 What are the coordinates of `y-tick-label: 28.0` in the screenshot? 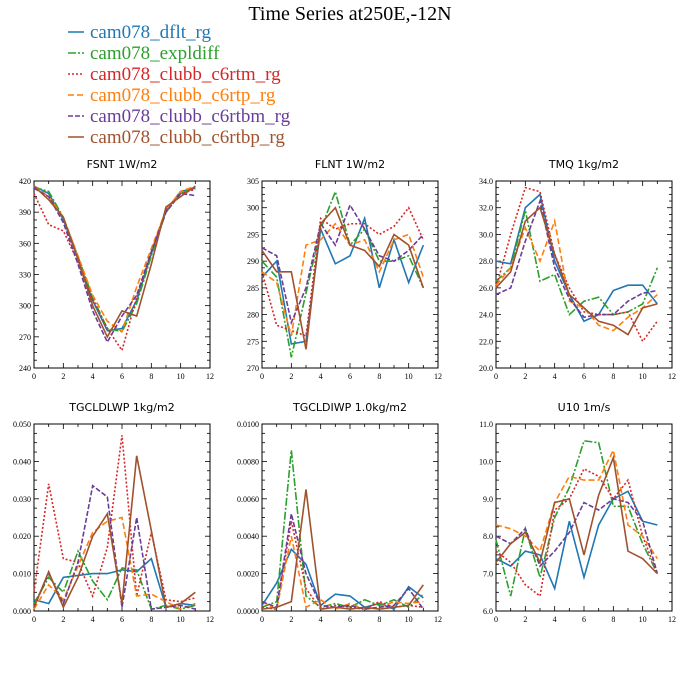 It's located at (486, 261).